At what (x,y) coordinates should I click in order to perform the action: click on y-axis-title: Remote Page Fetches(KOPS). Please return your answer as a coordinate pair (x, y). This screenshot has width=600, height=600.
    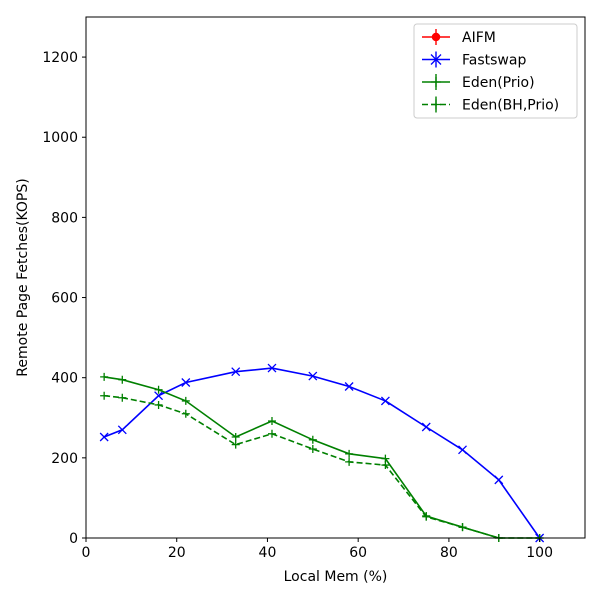
    Looking at the image, I should click on (23, 277).